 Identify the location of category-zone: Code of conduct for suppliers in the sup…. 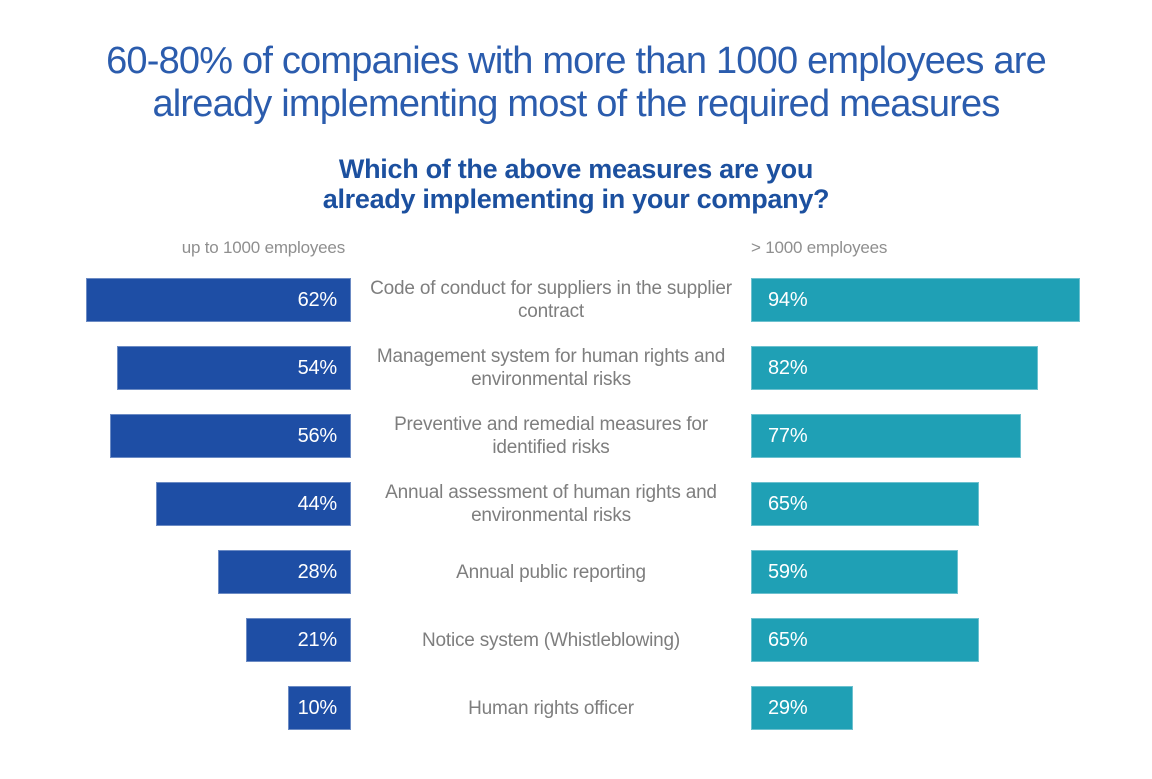
(551, 300).